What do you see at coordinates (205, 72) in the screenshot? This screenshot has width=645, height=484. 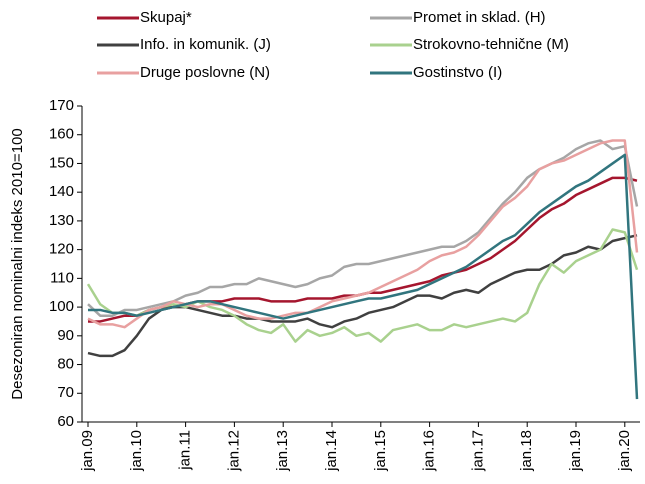 I see `legend-label: Druge poslovne (N)` at bounding box center [205, 72].